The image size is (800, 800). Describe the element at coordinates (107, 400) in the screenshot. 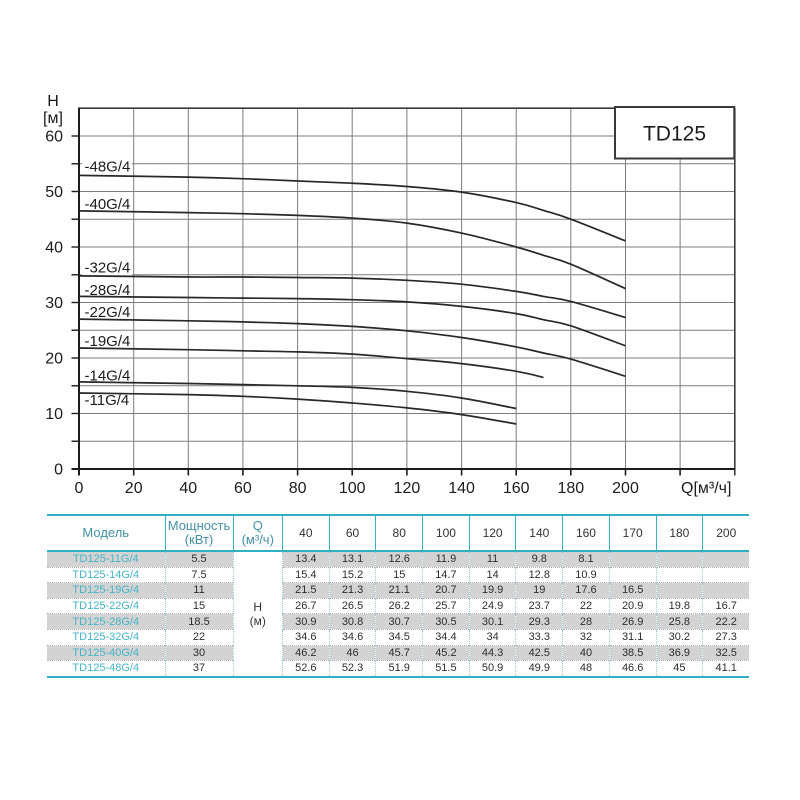

I see `svg-text: -11G/4` at that location.